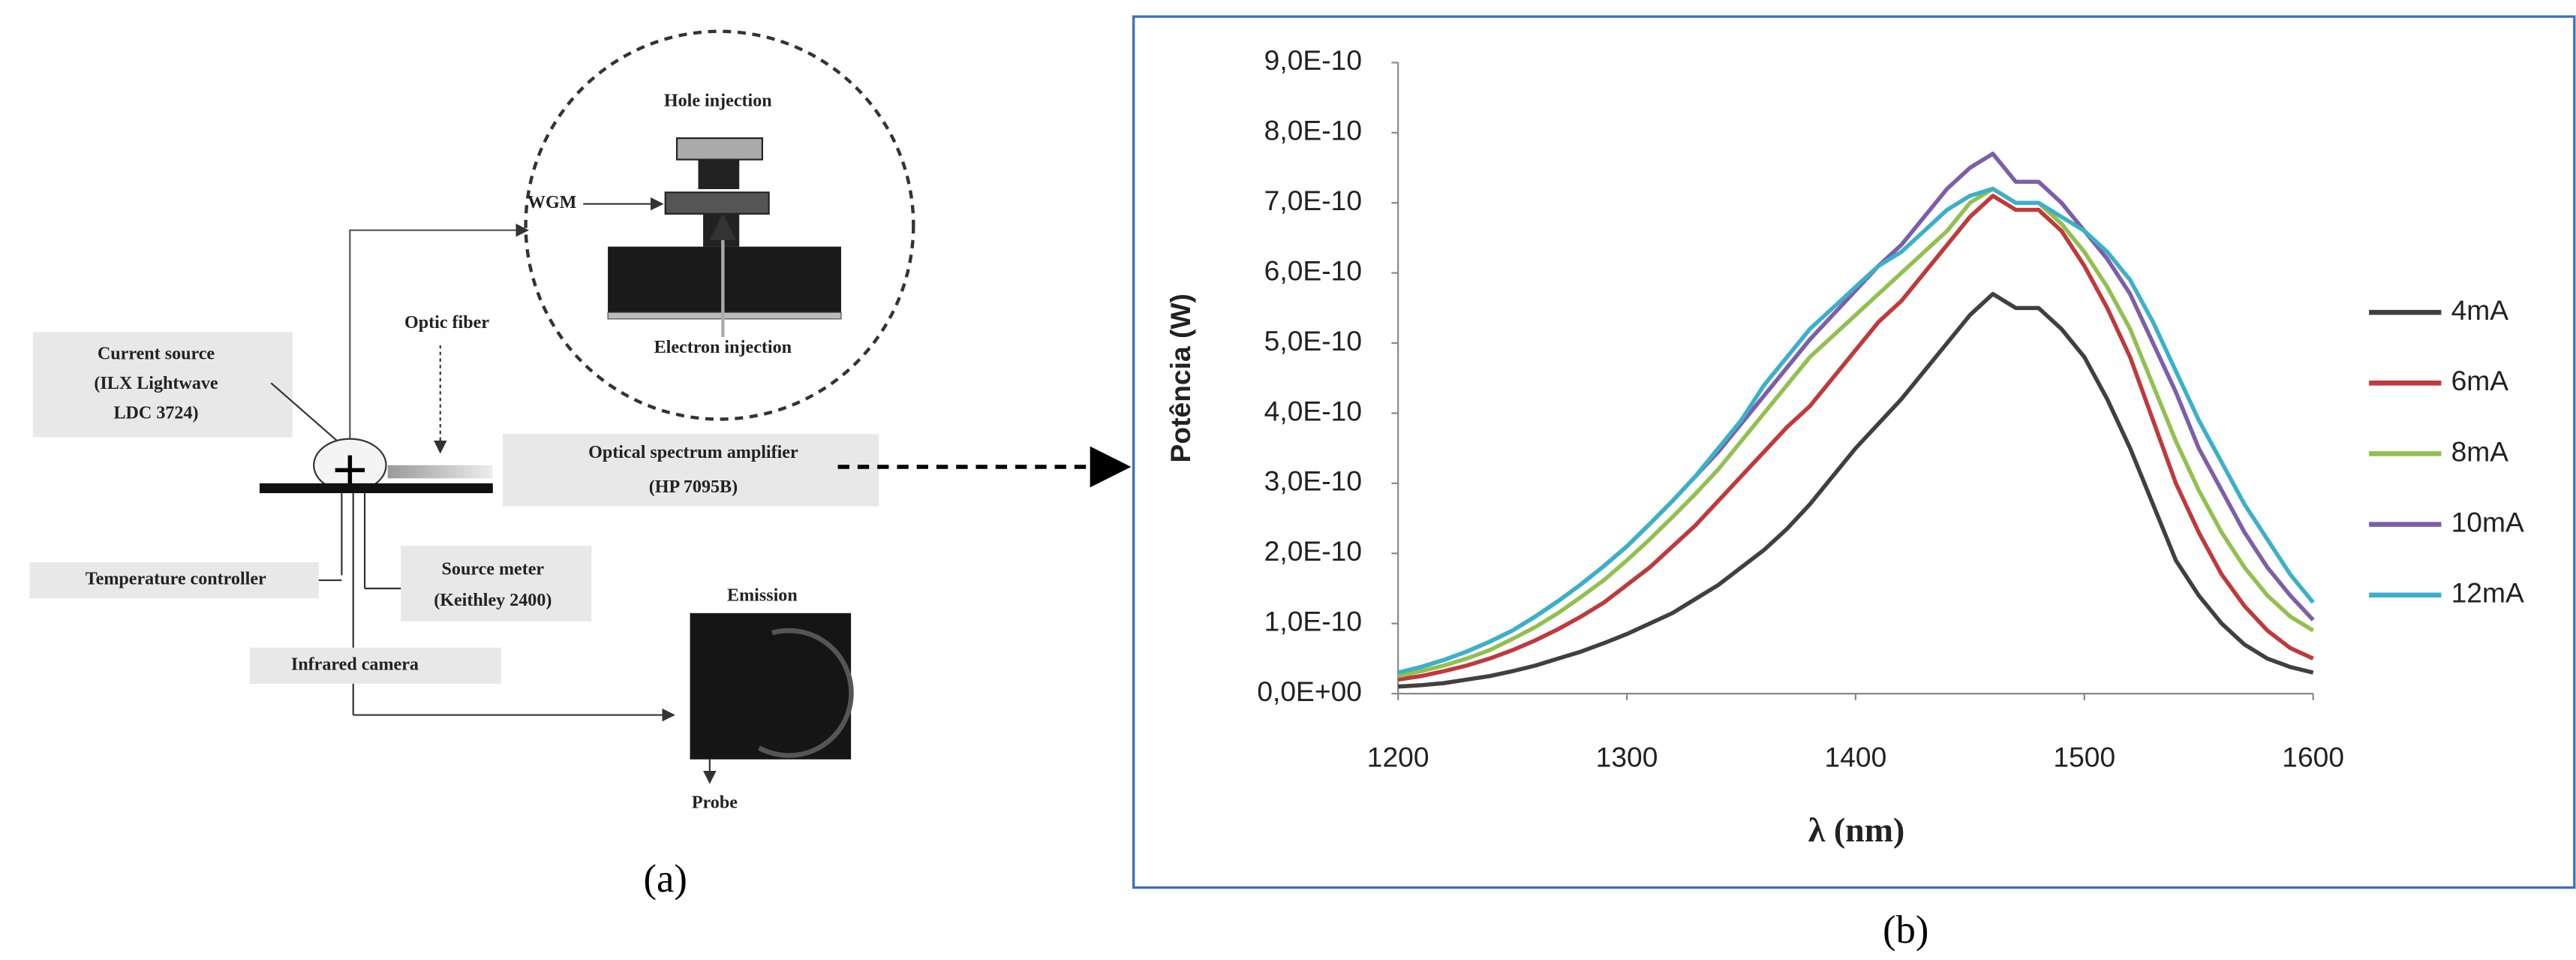 The image size is (2576, 960). Describe the element at coordinates (1313, 621) in the screenshot. I see `y-tick-label: 1,0E-10` at that location.